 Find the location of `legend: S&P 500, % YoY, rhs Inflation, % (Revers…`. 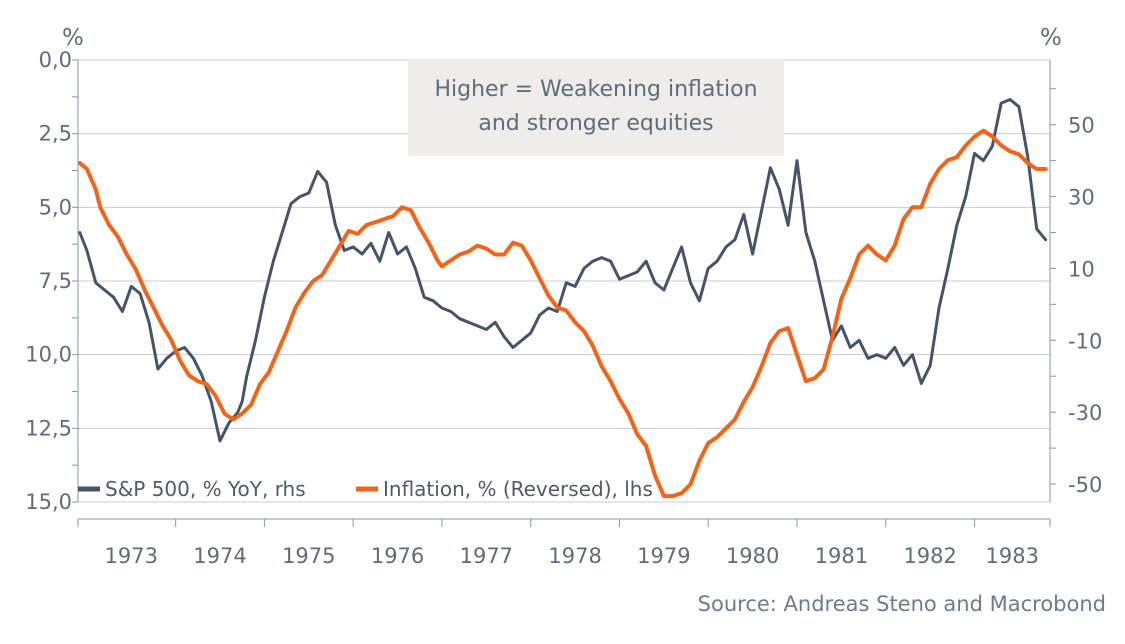

legend: S&P 500, % YoY, rhs Inflation, % (Revers… is located at coordinates (365, 489).